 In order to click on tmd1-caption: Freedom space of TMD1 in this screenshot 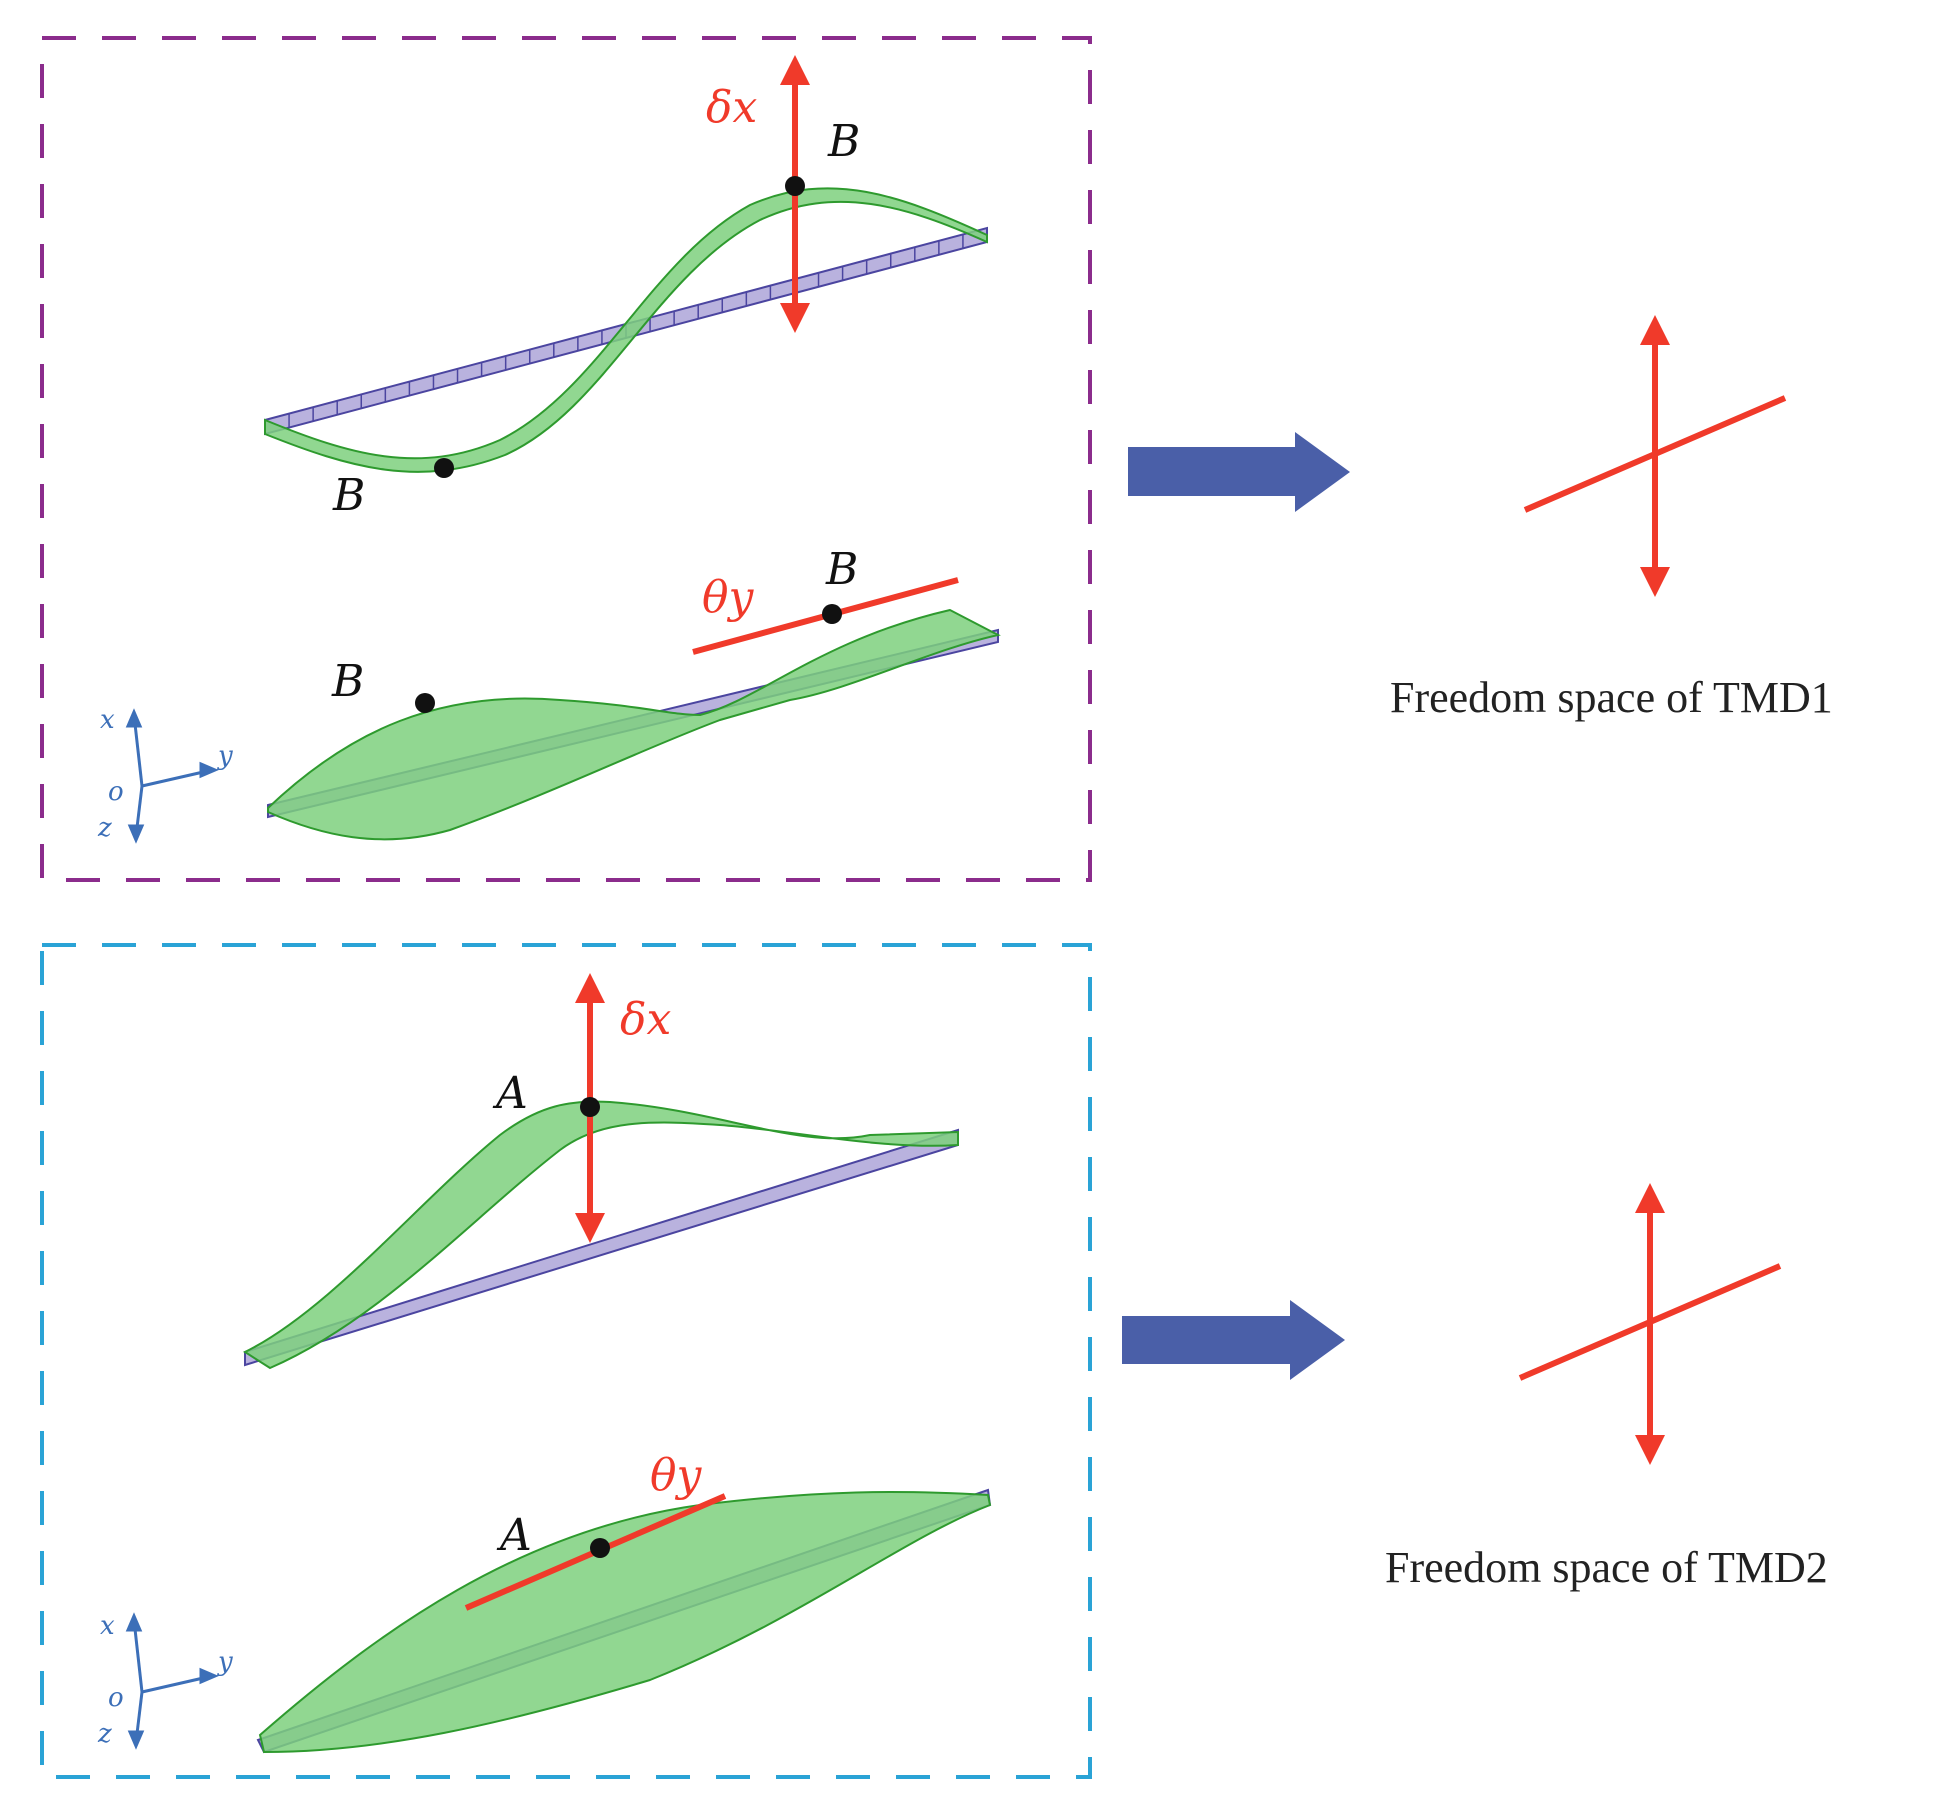, I will do `click(1611, 697)`.